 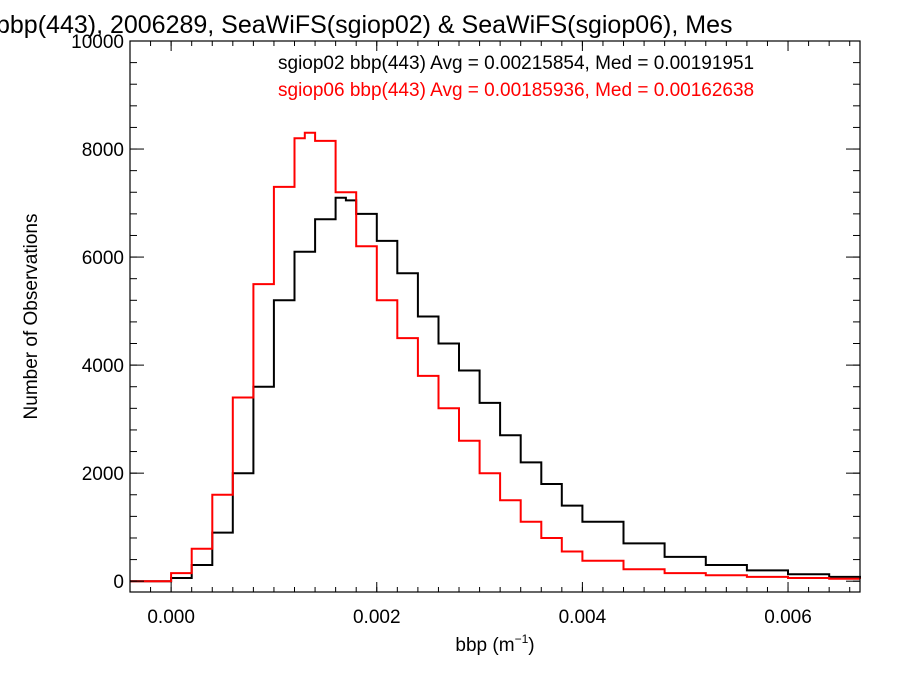 I want to click on y-tick-label: 8000, so click(x=103, y=150).